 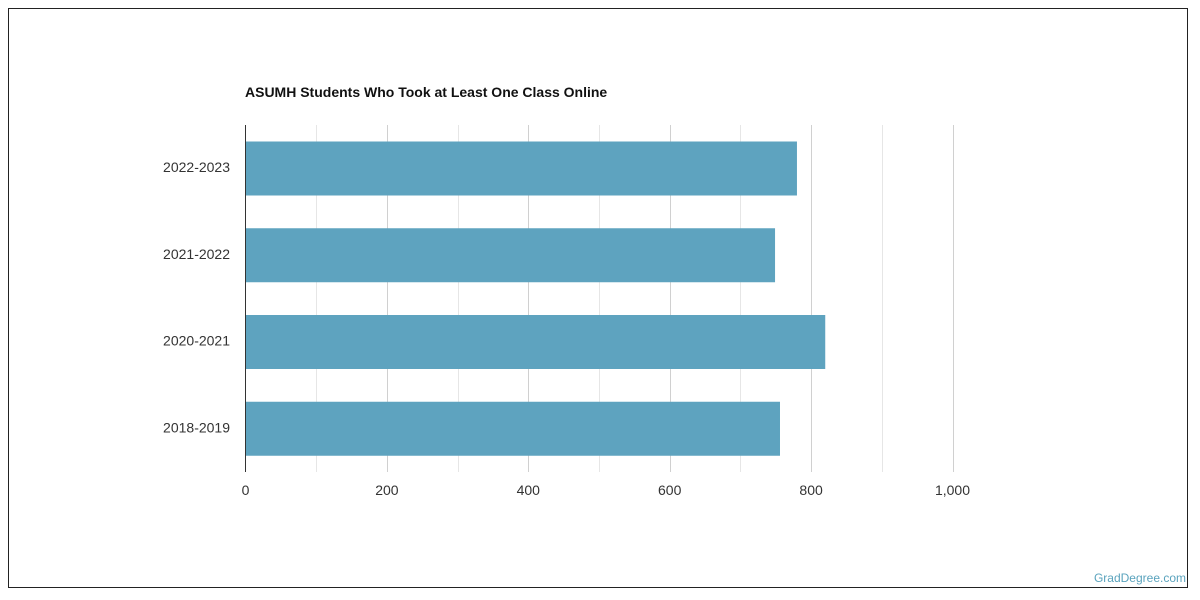 What do you see at coordinates (529, 490) in the screenshot?
I see `x-tick-label: 400` at bounding box center [529, 490].